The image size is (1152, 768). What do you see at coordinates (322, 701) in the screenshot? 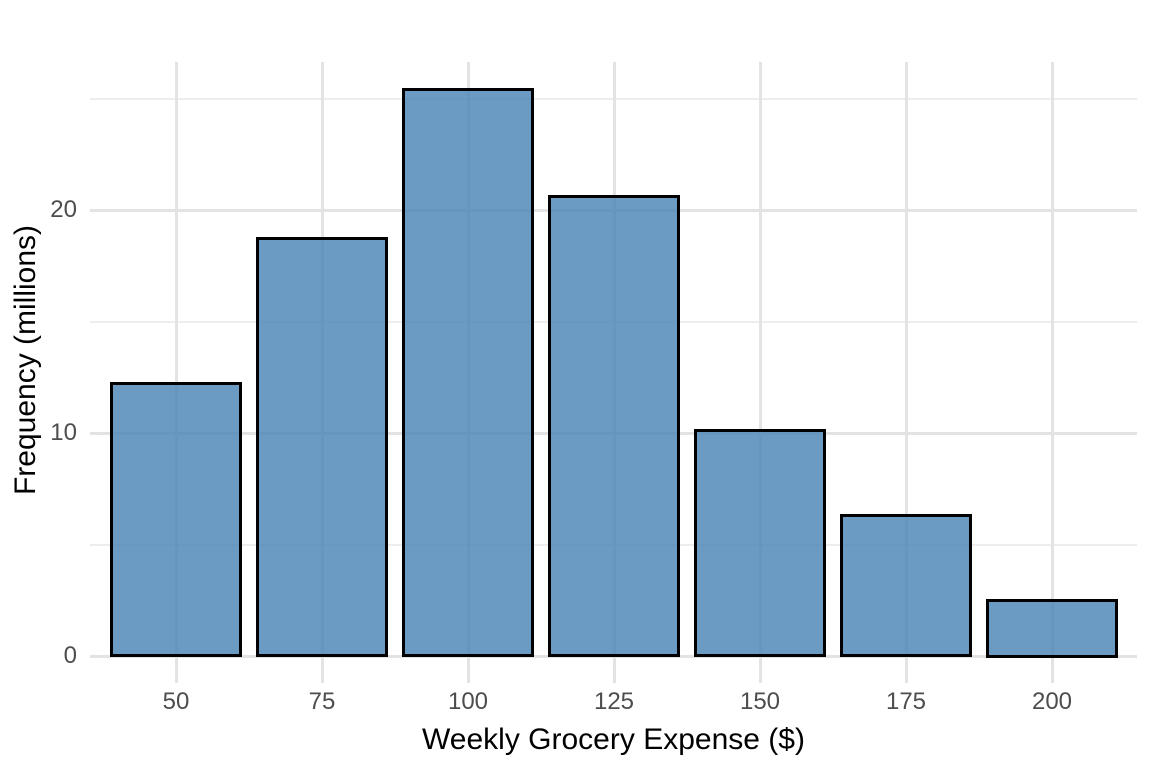
I see `x-tick-label-75: 75` at bounding box center [322, 701].